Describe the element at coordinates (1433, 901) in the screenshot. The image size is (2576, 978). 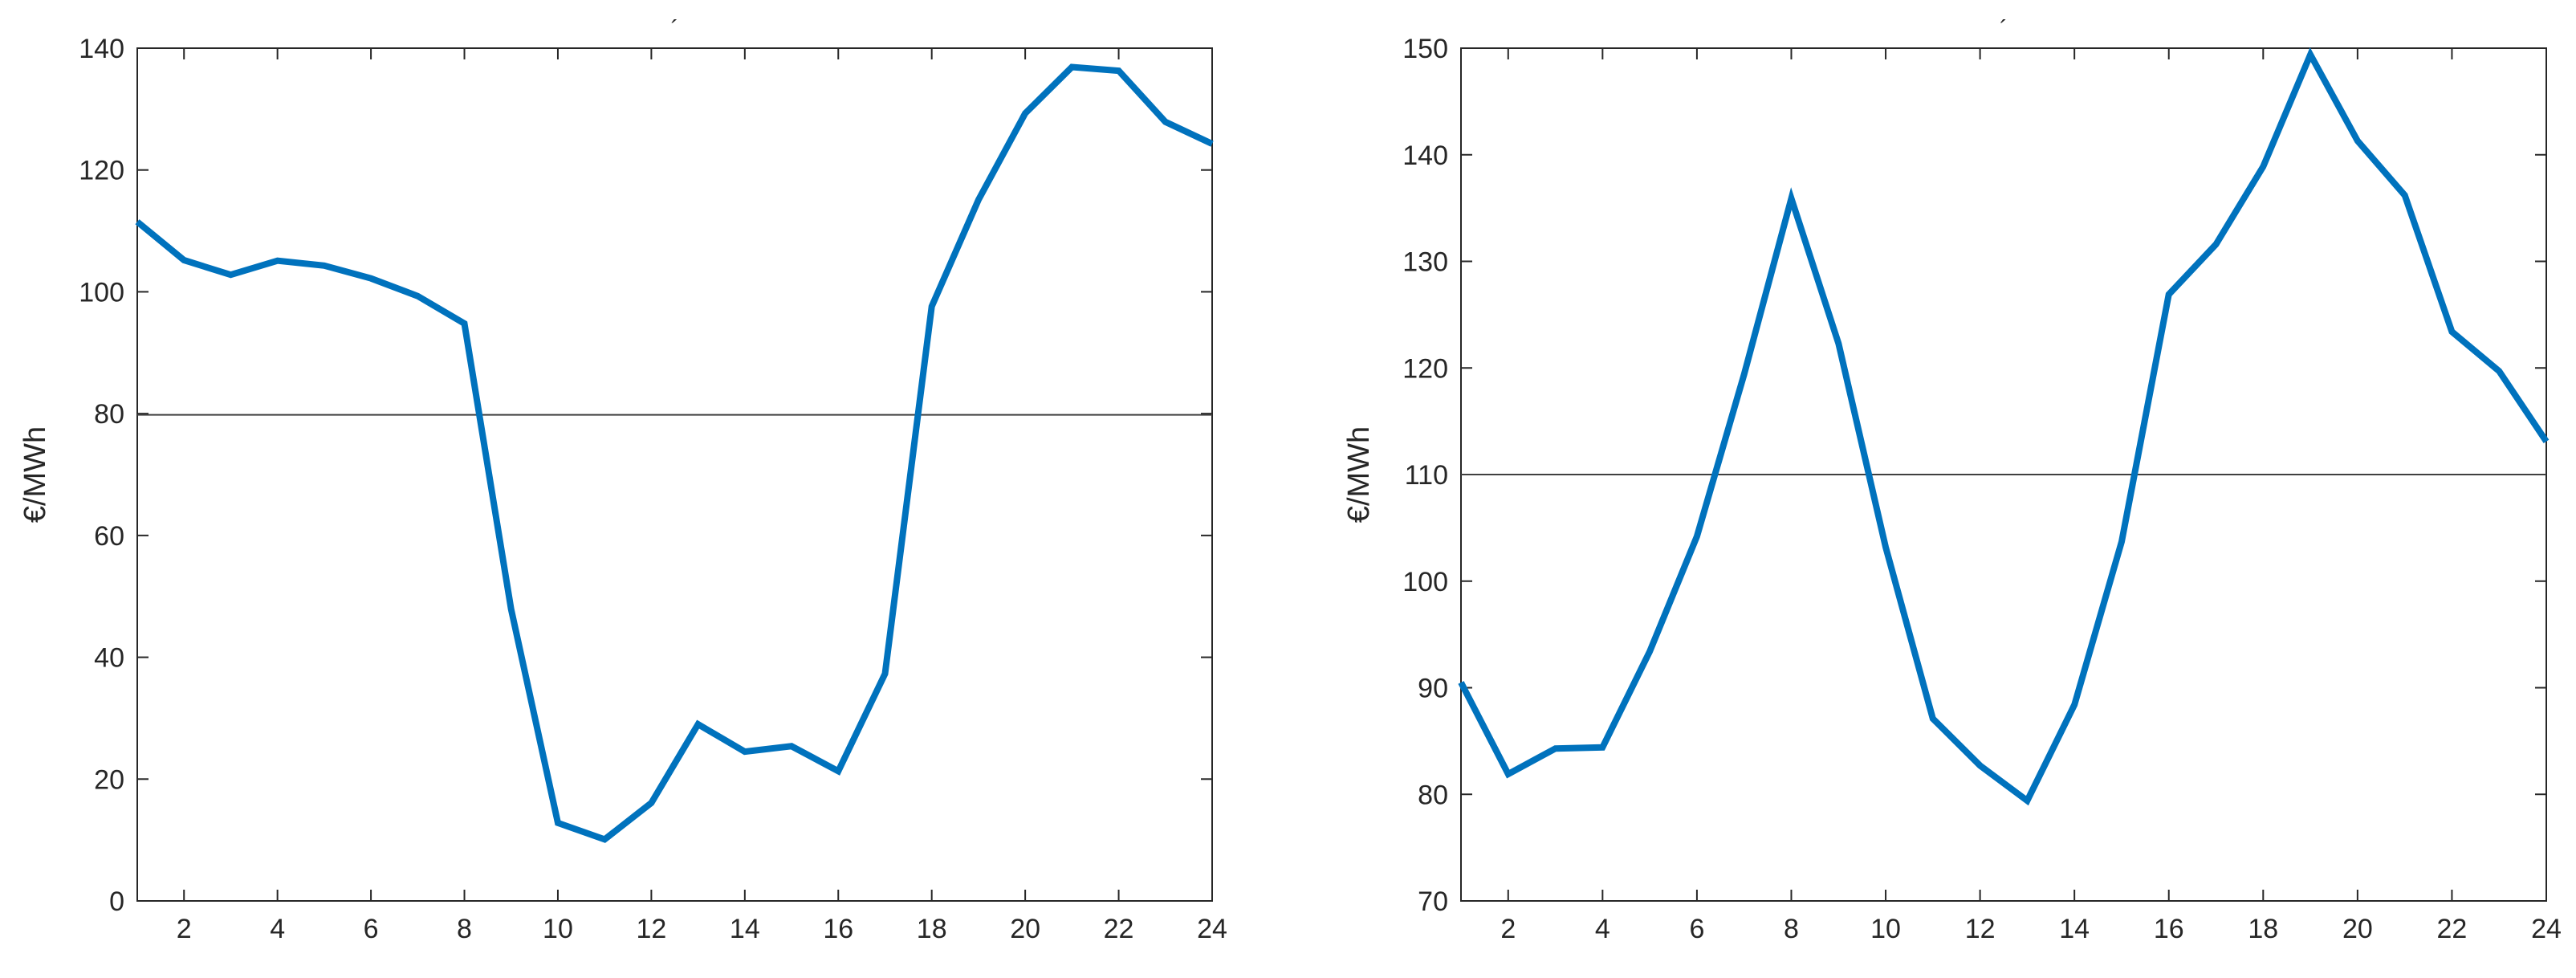
I see `y-tick-label: 70` at that location.